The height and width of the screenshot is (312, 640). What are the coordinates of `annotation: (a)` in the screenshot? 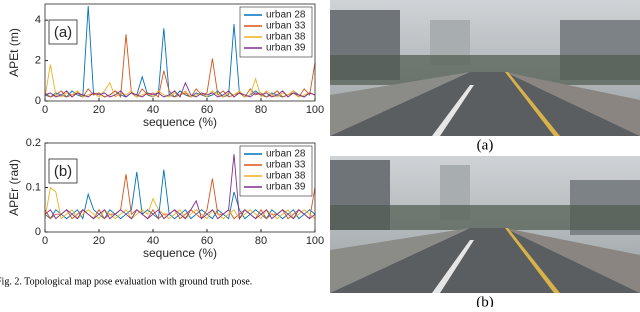 It's located at (63, 32).